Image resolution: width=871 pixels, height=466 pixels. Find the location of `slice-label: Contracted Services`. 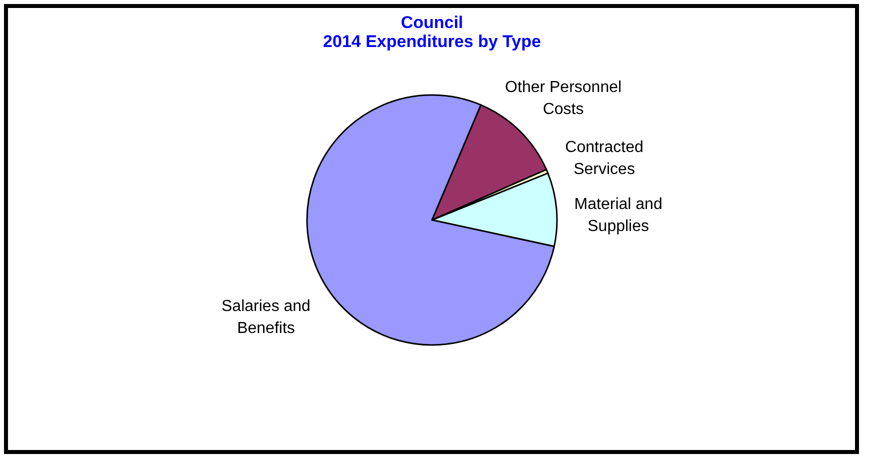

slice-label: Contracted Services is located at coordinates (603, 158).